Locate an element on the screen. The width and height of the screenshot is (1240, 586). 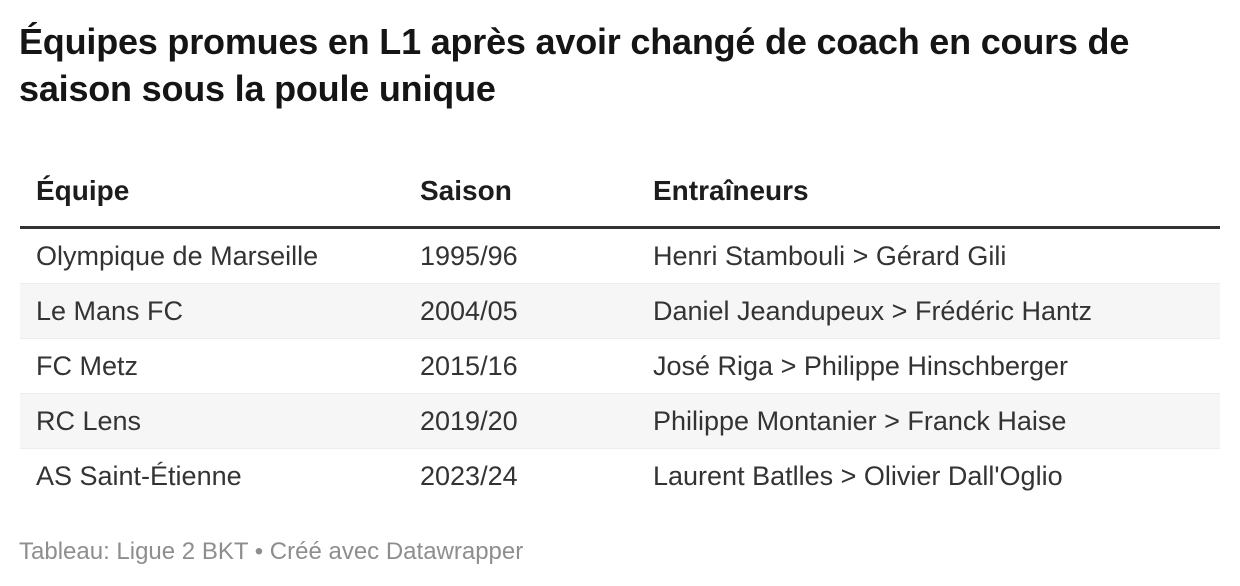
column-header-entraineurs: Entraîneurs is located at coordinates (928, 170).